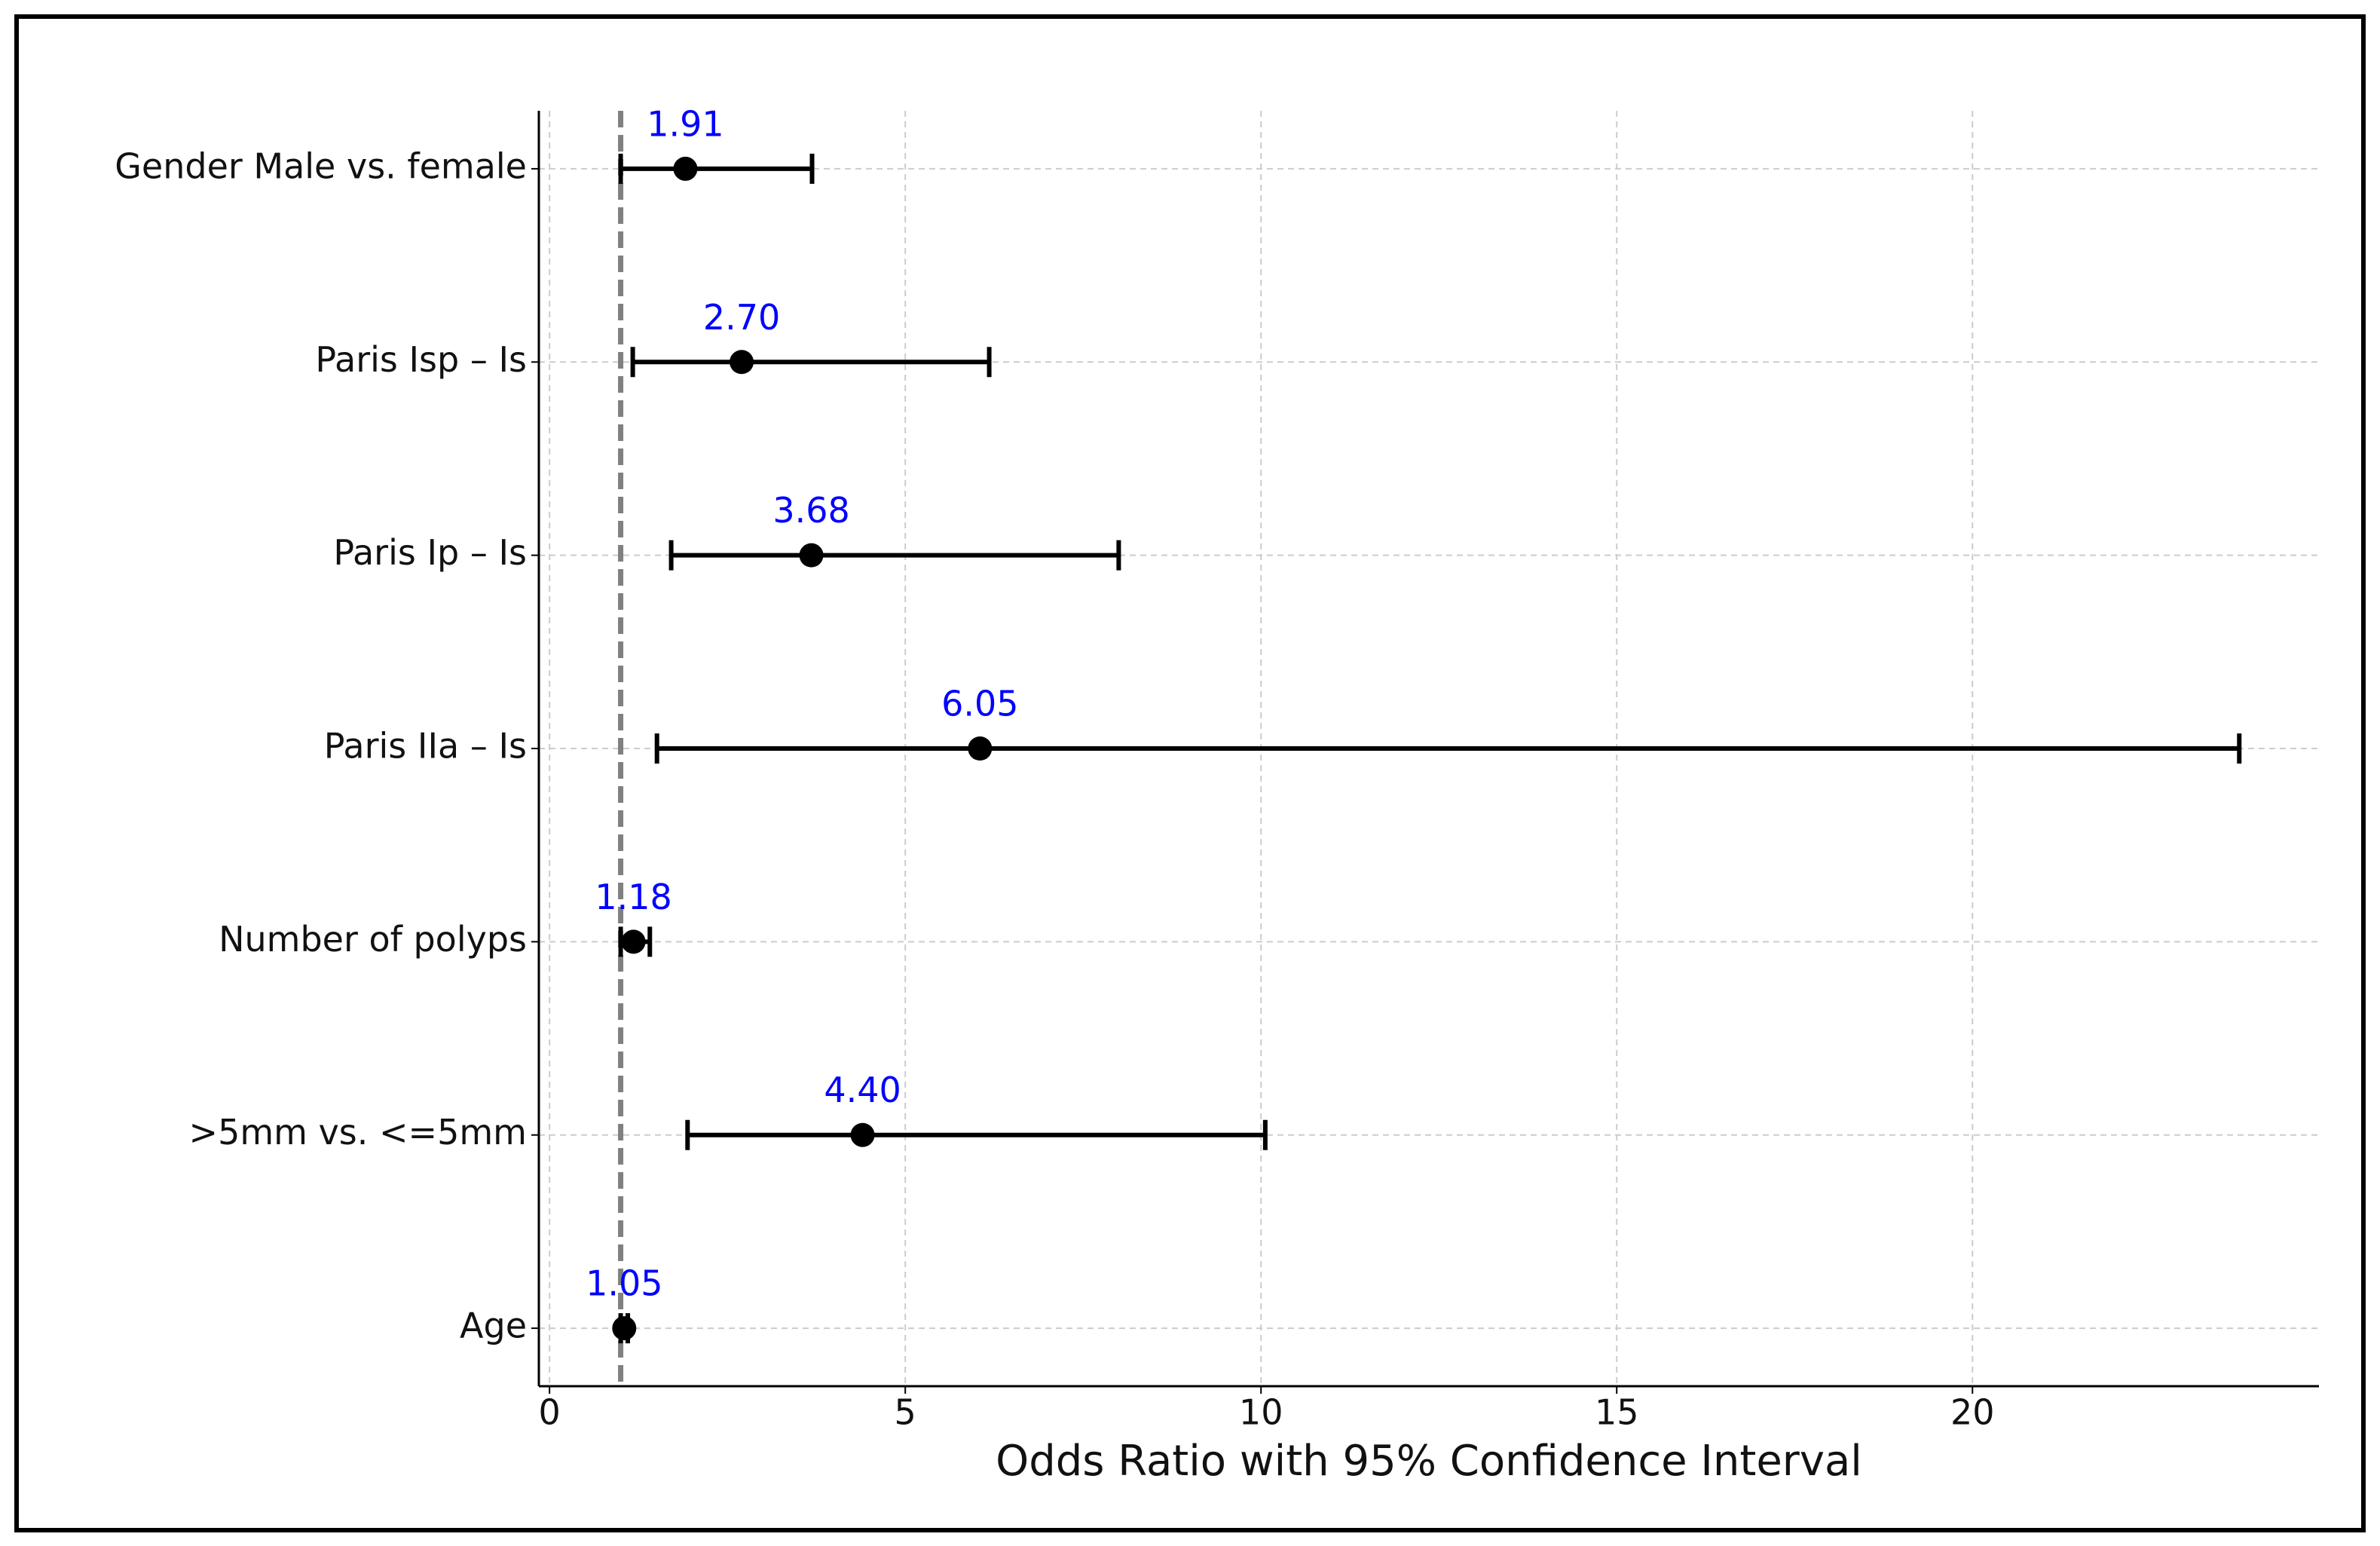 The width and height of the screenshot is (2380, 1546). Describe the element at coordinates (1617, 1412) in the screenshot. I see `x-tick-label: 15` at that location.